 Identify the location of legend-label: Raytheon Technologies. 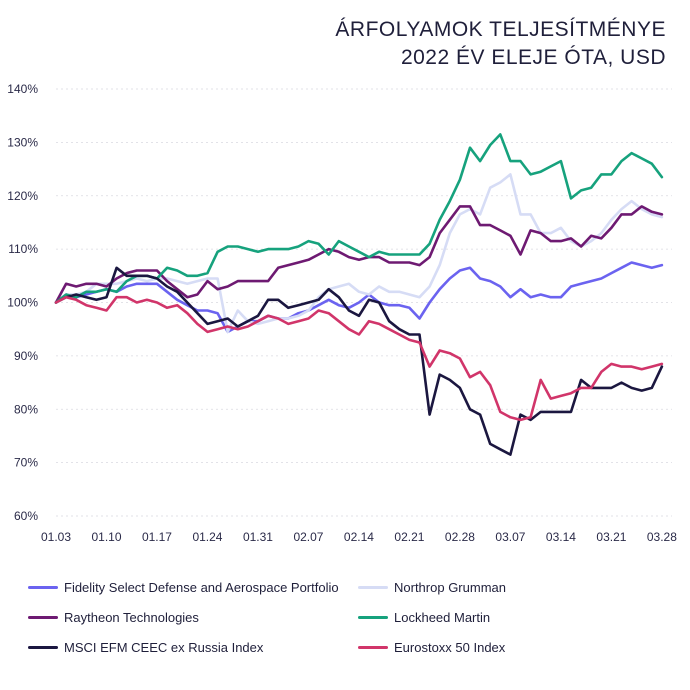
(131, 617).